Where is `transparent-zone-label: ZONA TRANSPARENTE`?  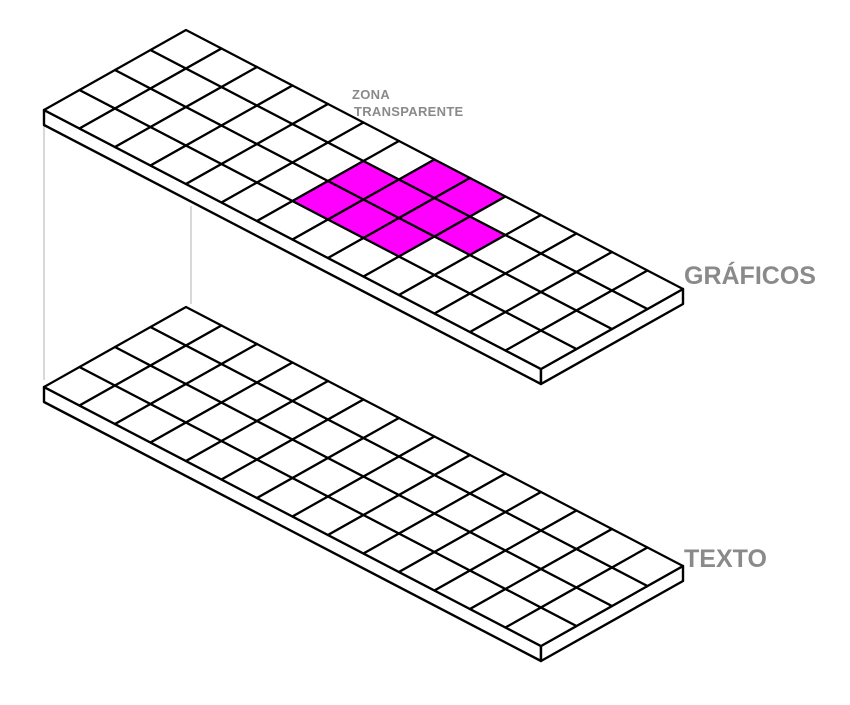
transparent-zone-label: ZONA TRANSPARENTE is located at coordinates (408, 103).